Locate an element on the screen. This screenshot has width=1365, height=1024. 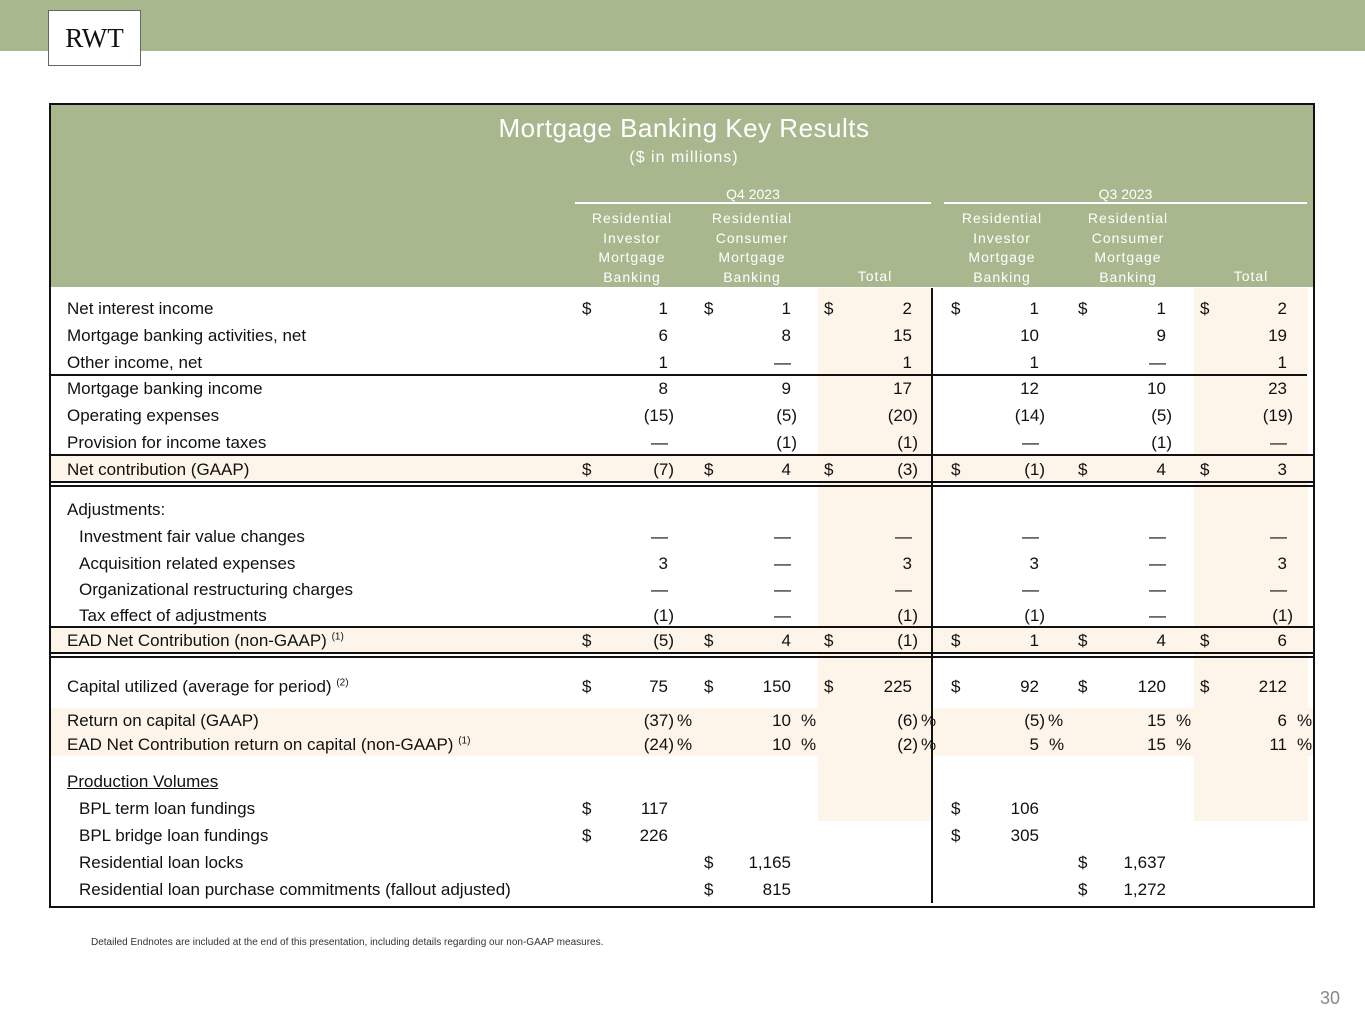
row-label: Mortgage banking income is located at coordinates (165, 389).